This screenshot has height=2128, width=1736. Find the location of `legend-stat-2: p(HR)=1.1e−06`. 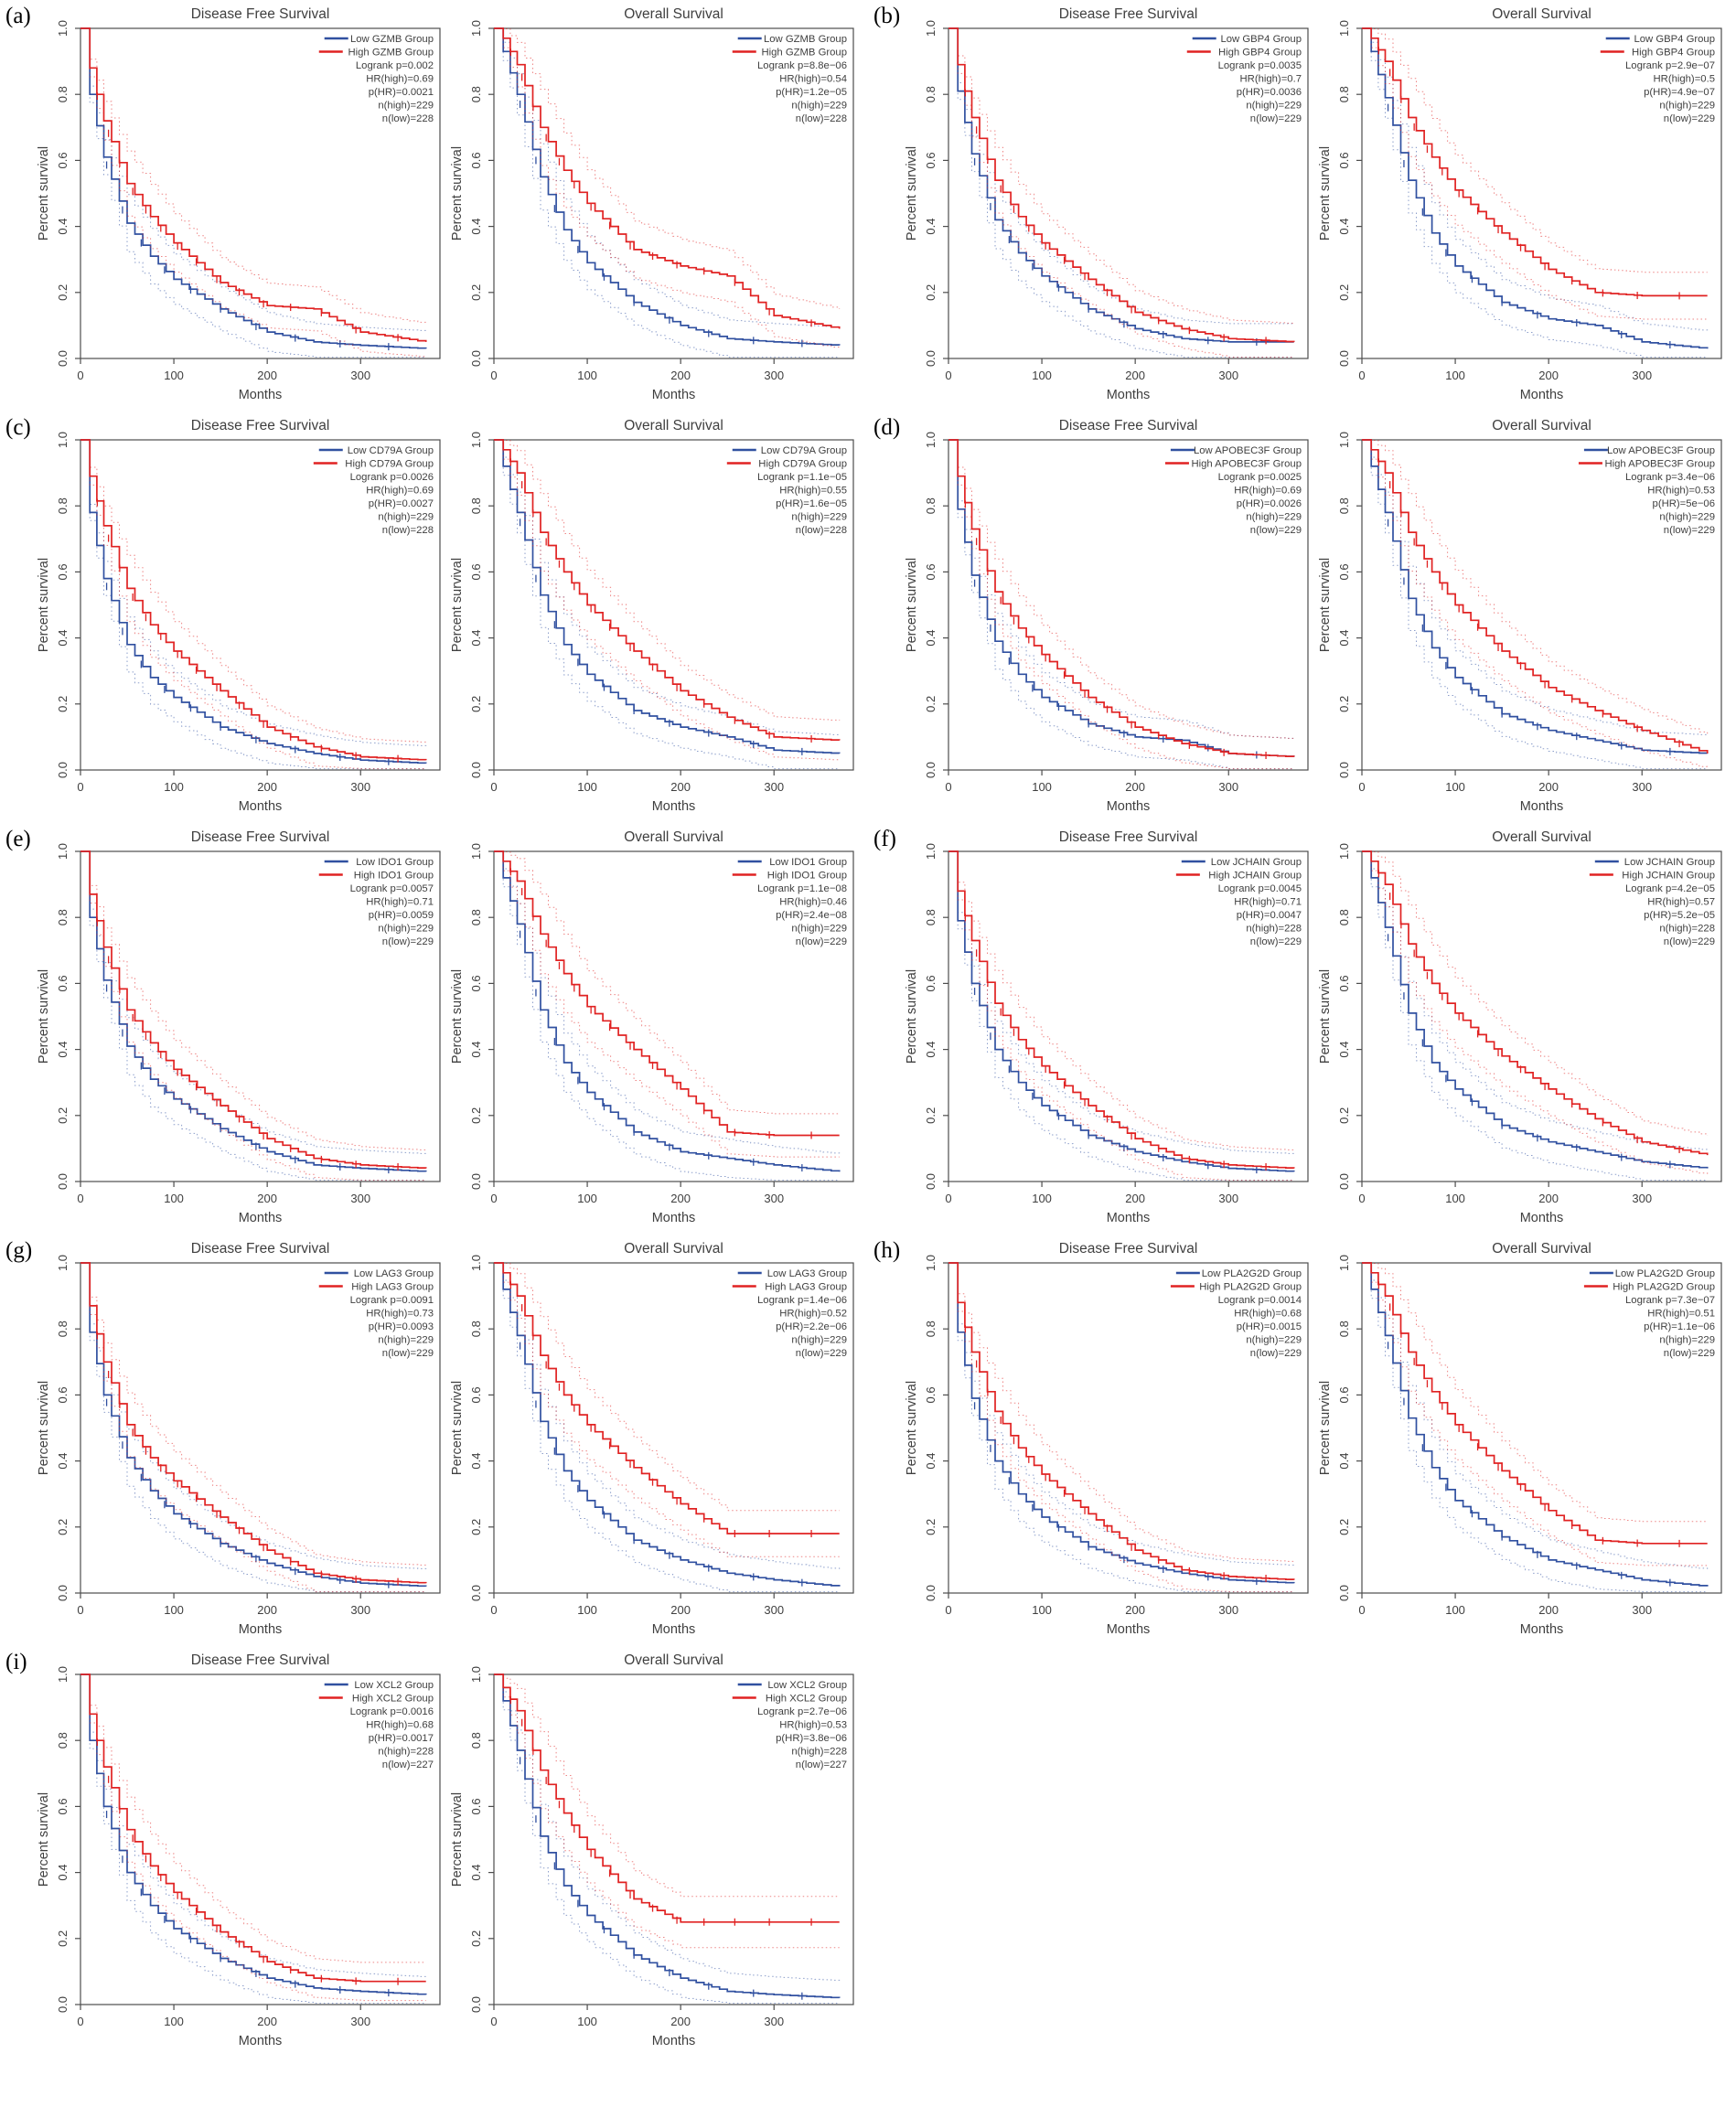

legend-stat-2: p(HR)=1.1e−06 is located at coordinates (1679, 1327).